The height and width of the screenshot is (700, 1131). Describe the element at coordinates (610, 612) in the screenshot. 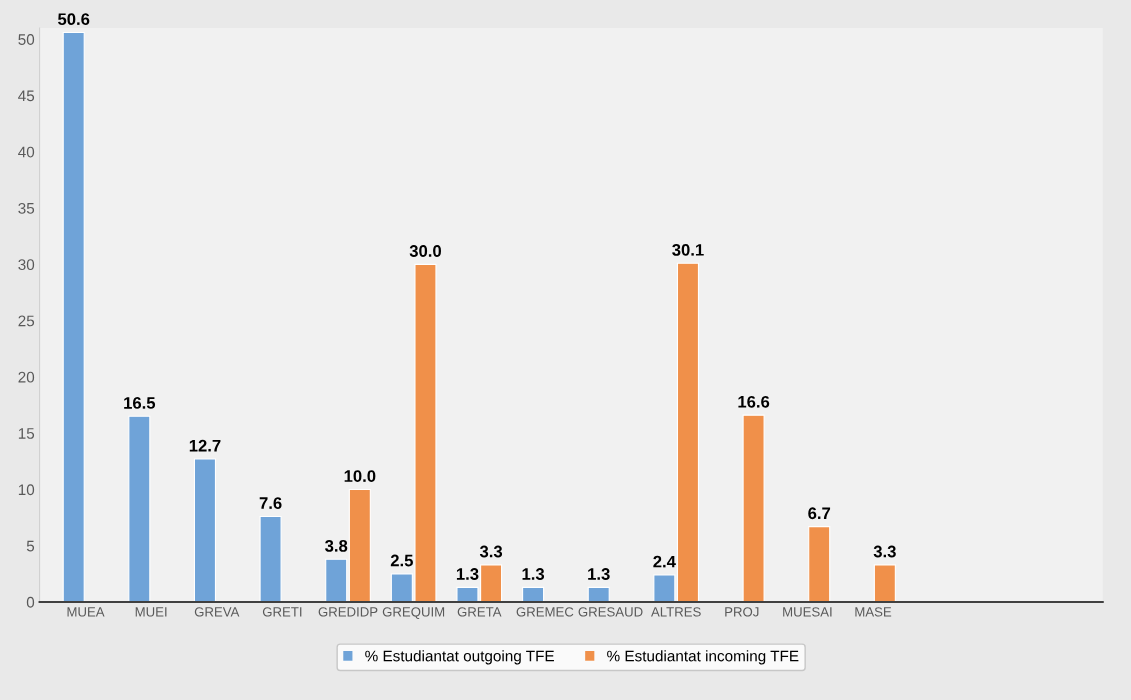

I see `x-tick-label: GRESAUD` at that location.